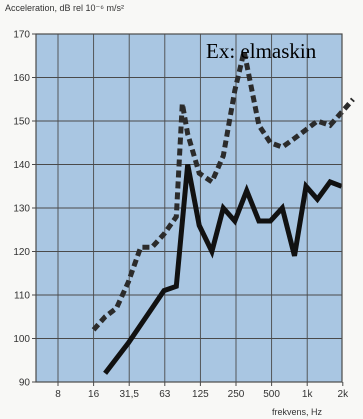 Image resolution: width=363 pixels, height=419 pixels. Describe the element at coordinates (64, 8) in the screenshot. I see `chart-title: Acceleration, dB rel 10⁻⁶ m/s²` at that location.